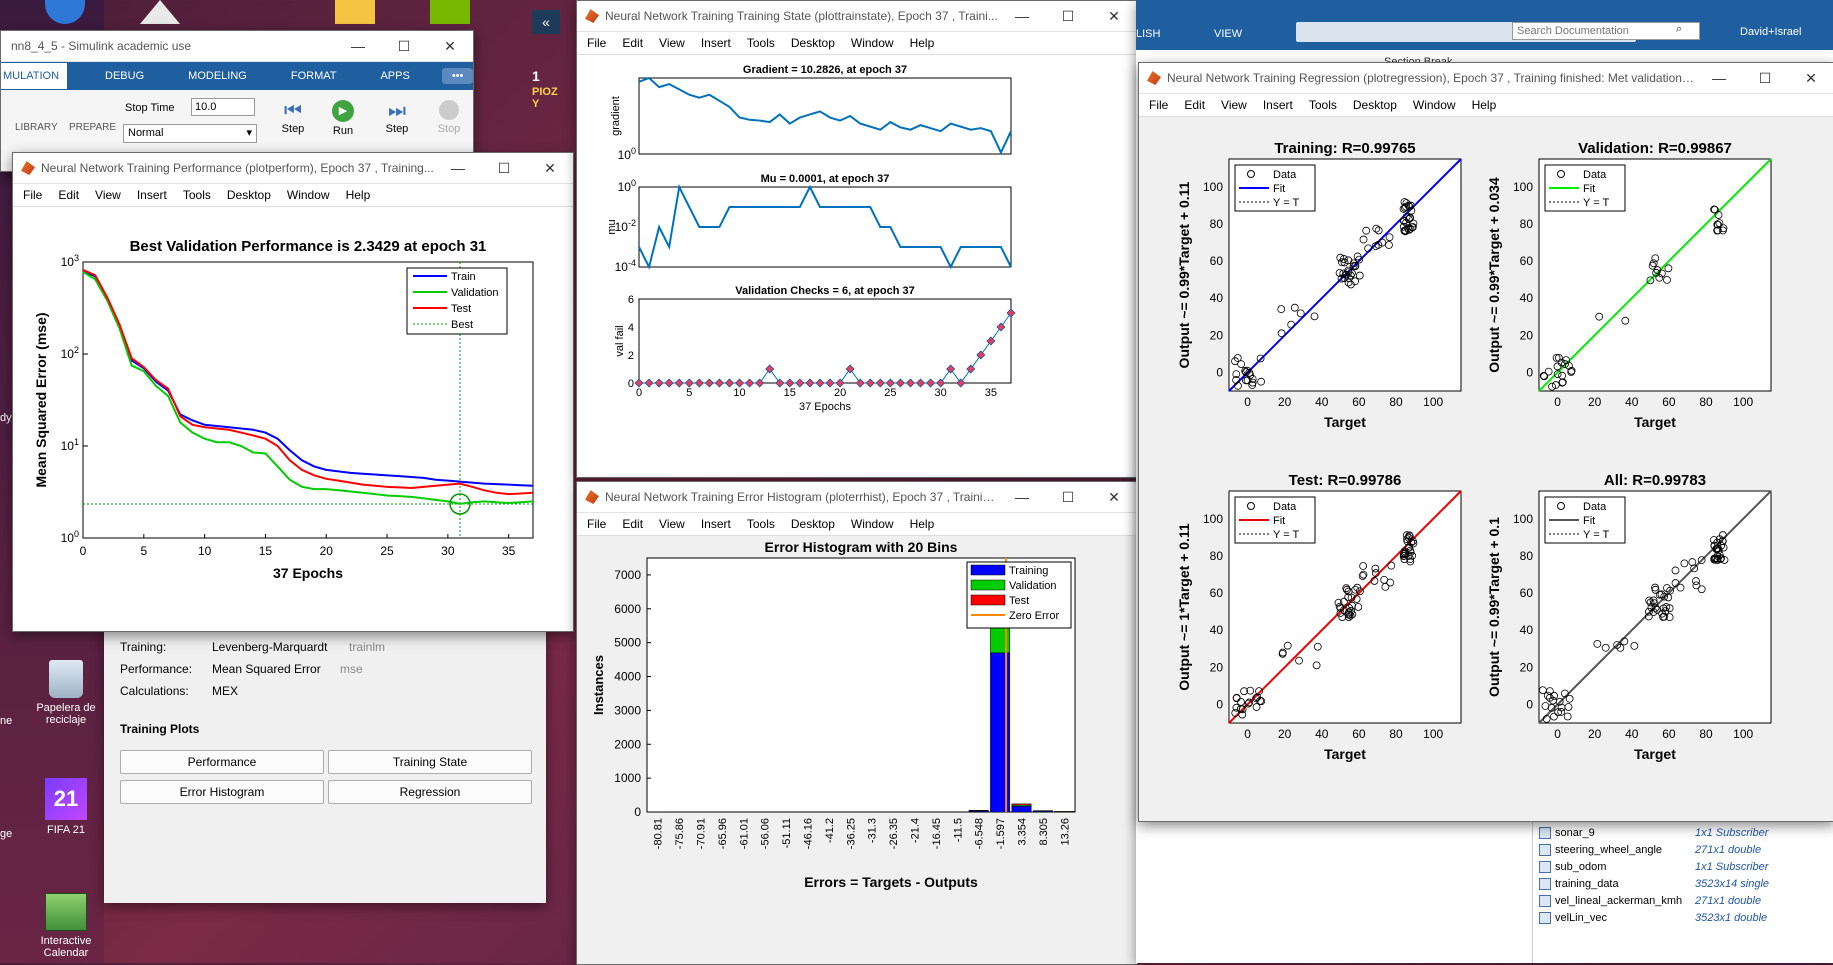  Describe the element at coordinates (1184, 274) in the screenshot. I see `y-axis-label: Output ~= 0.99*Target + 0.11` at that location.